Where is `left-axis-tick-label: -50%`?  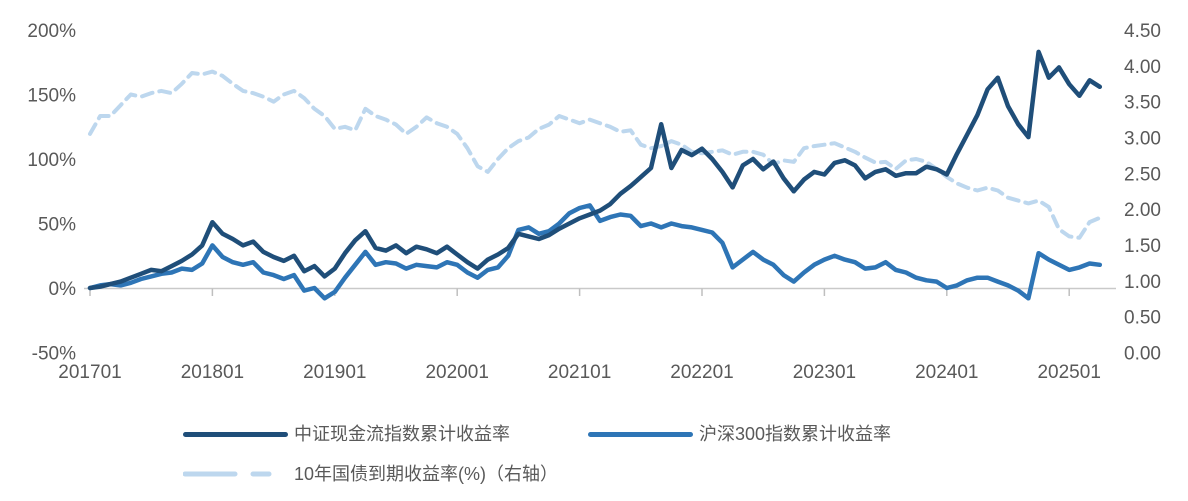
left-axis-tick-label: -50% is located at coordinates (54, 354).